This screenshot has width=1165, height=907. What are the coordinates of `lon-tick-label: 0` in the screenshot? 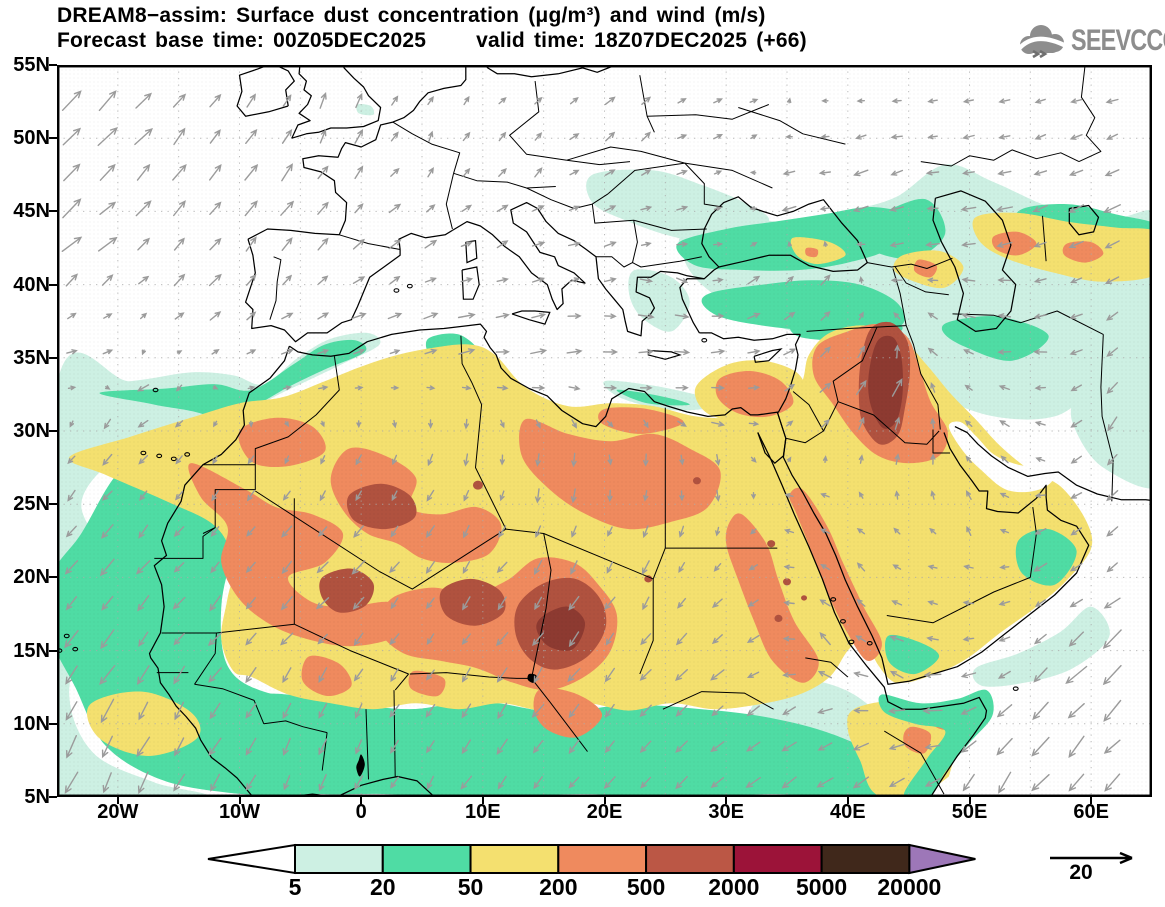 It's located at (361, 812).